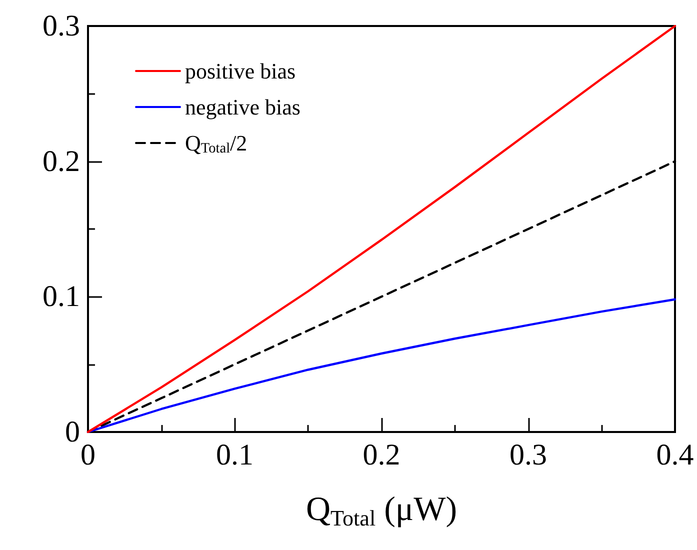 The image size is (697, 550). Describe the element at coordinates (235, 455) in the screenshot. I see `x-tick-label: 0.1` at that location.